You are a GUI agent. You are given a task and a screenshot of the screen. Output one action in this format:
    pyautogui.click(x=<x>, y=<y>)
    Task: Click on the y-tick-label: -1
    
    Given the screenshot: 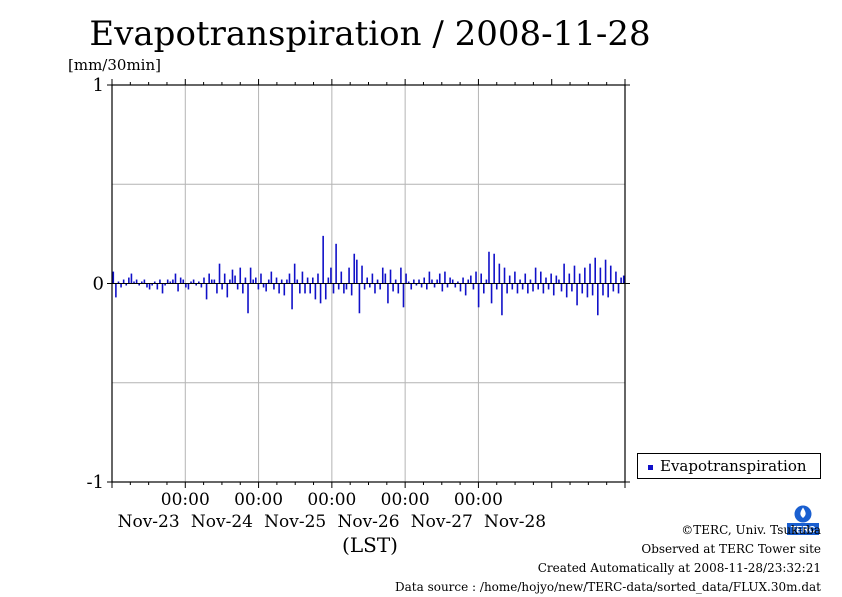 What is the action you would take?
    pyautogui.click(x=95, y=482)
    